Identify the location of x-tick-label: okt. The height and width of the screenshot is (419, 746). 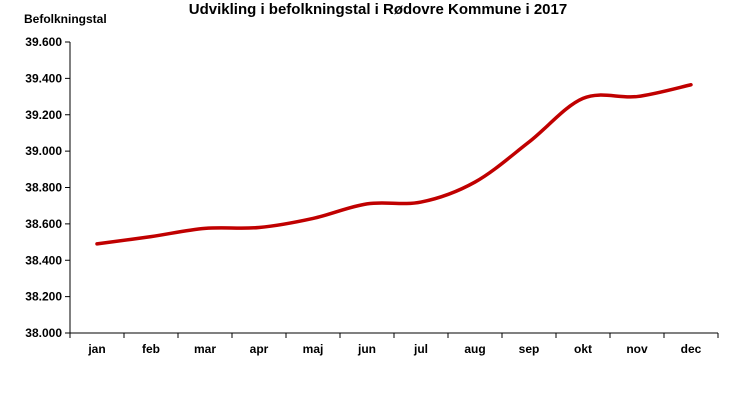
(583, 349).